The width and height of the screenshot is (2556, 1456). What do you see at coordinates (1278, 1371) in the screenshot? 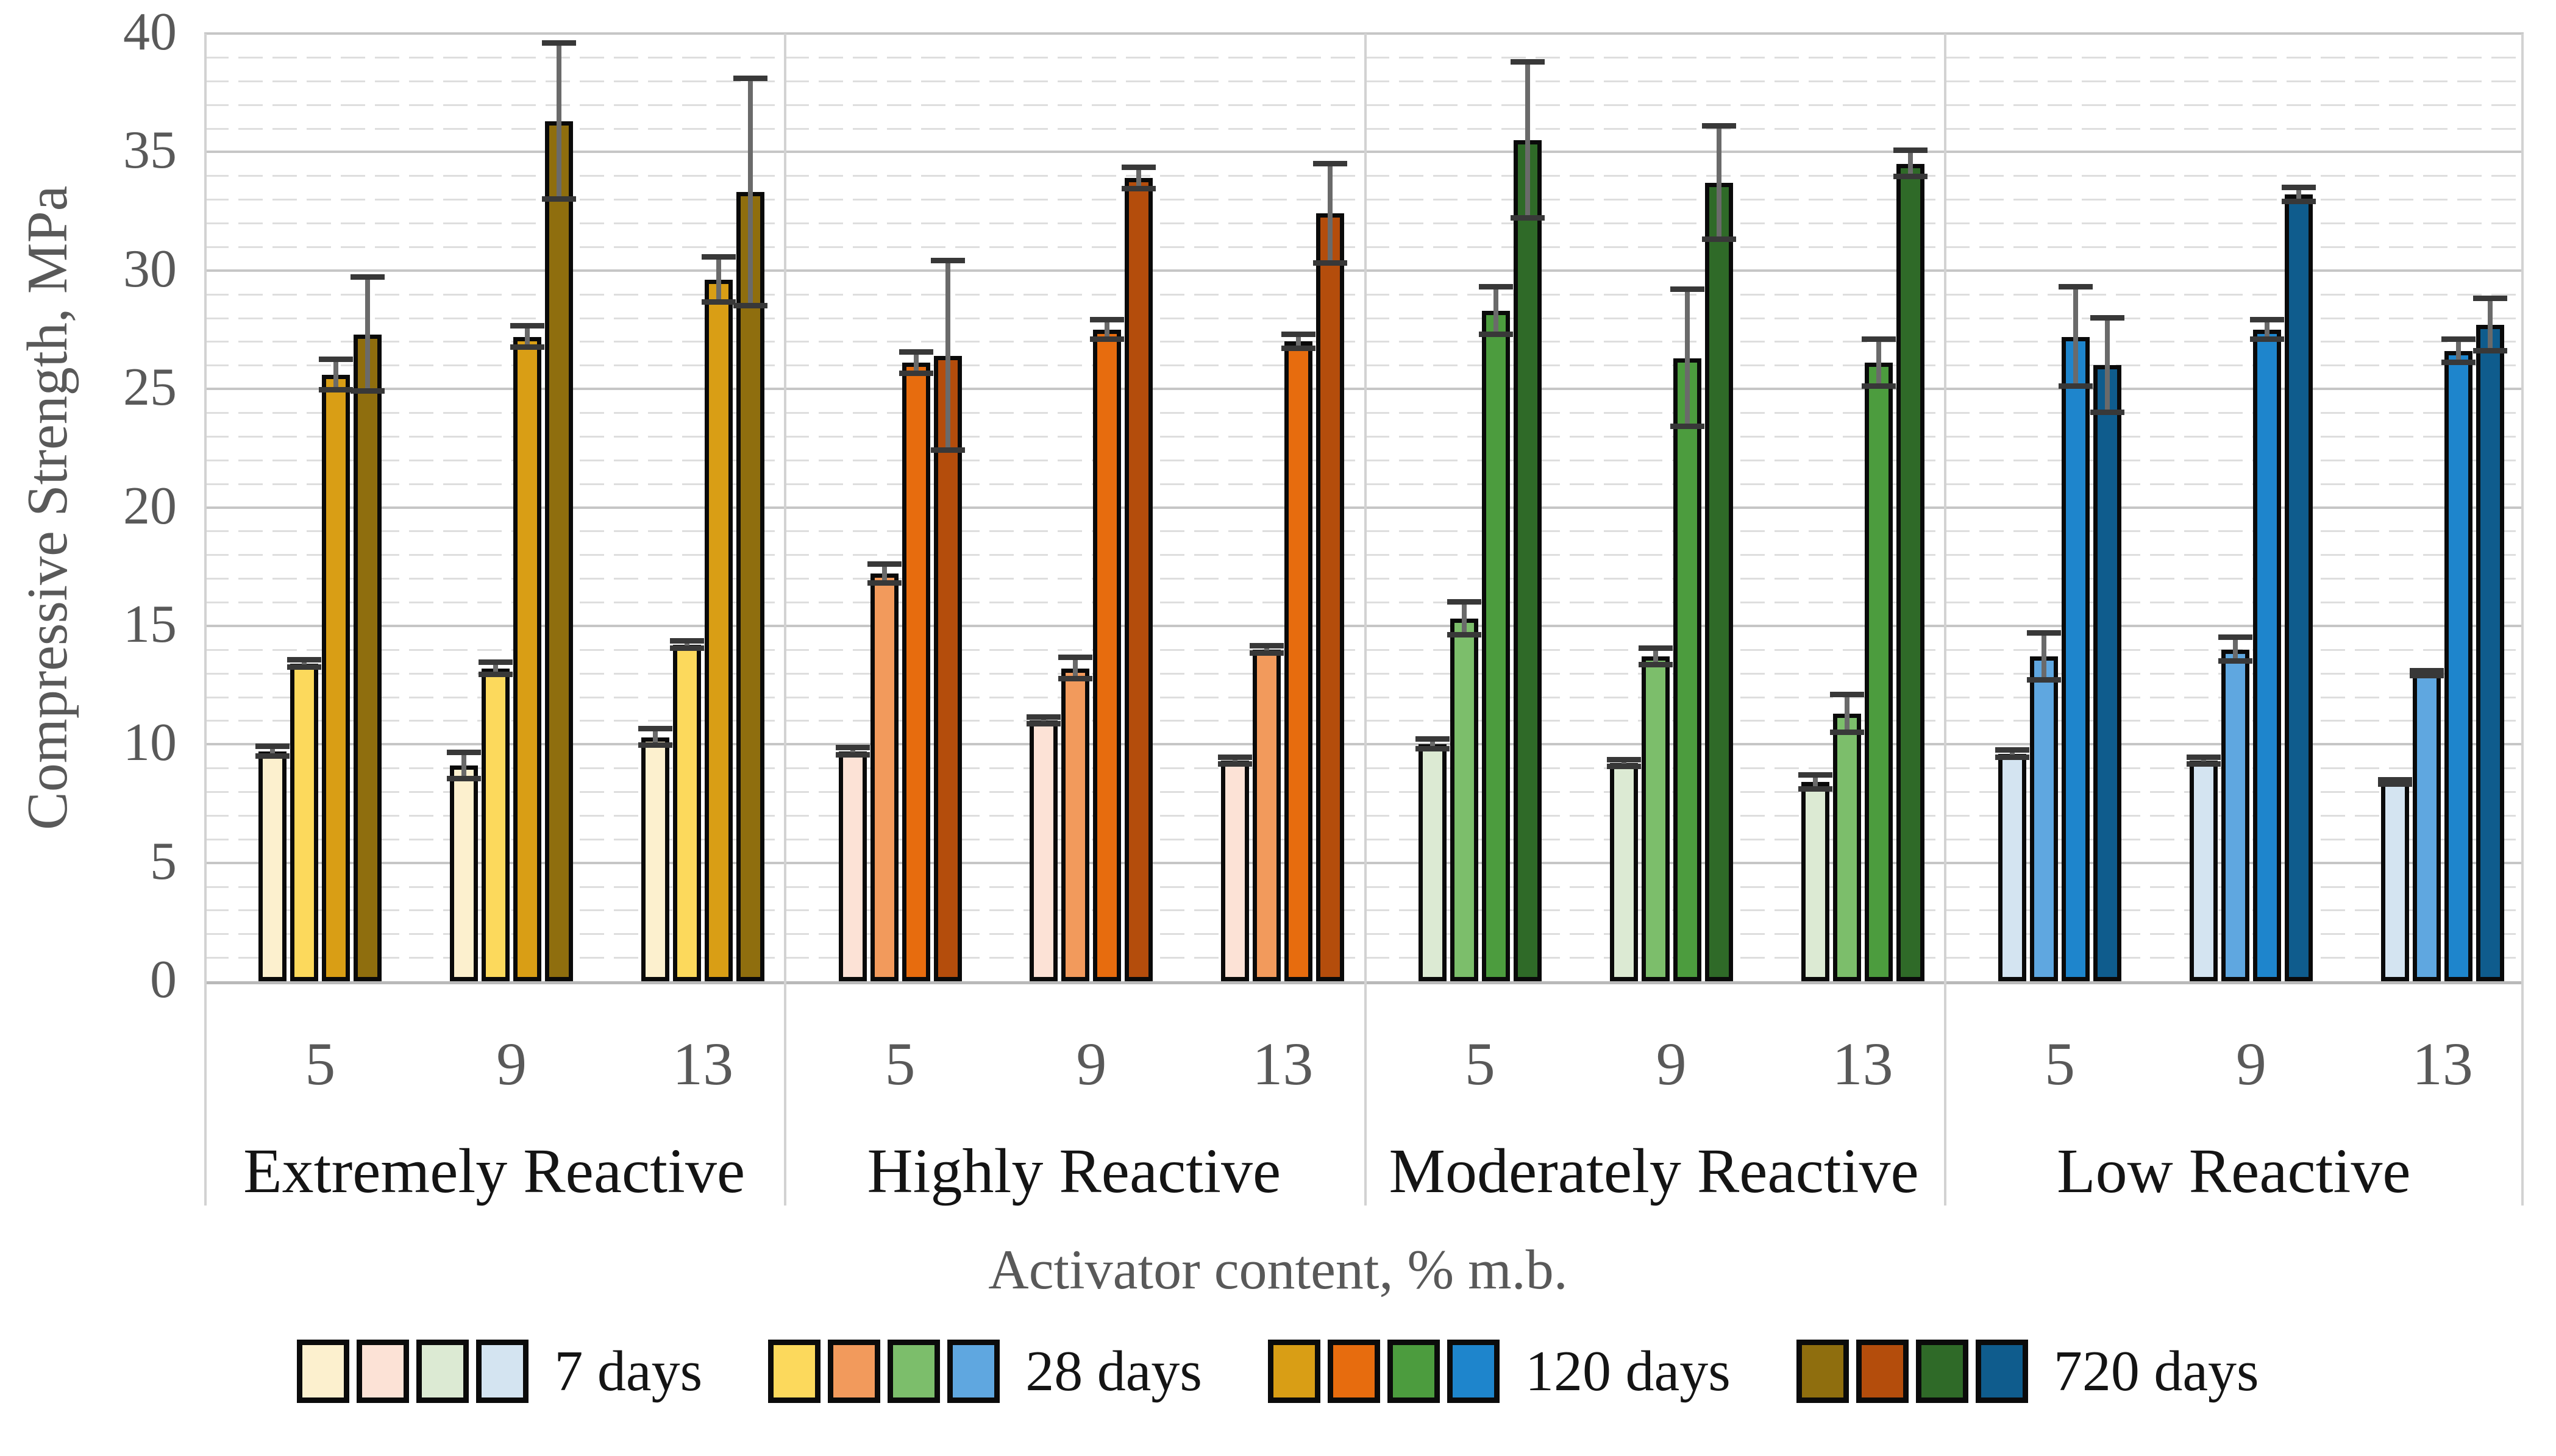
I see `legend: 7 days 28 days 120 days 720 days` at bounding box center [1278, 1371].